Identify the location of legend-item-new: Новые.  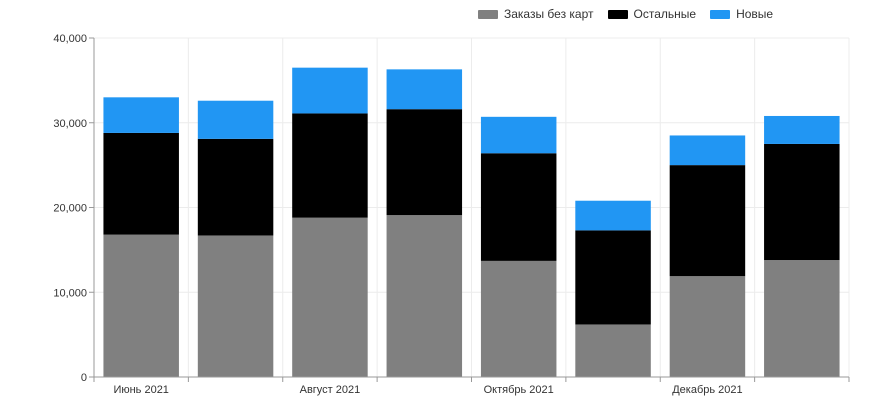
(741, 14).